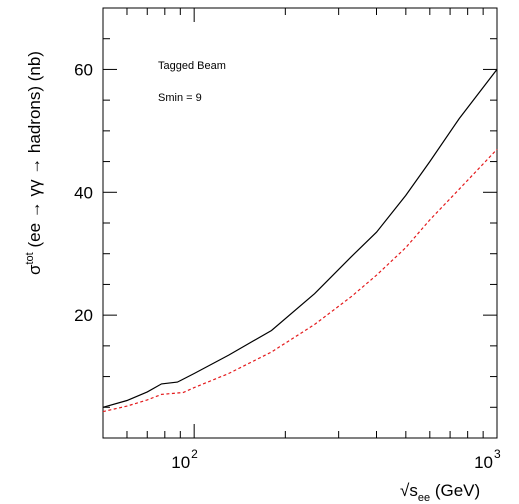 The height and width of the screenshot is (504, 519). I want to click on y-axis-label-sigma: σ, so click(34, 269).